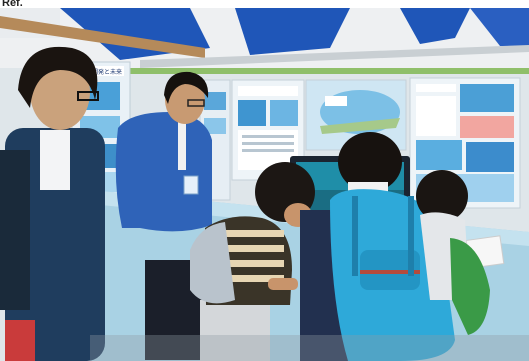  Describe the element at coordinates (370, 162) in the screenshot. I see `child2-hair` at that location.